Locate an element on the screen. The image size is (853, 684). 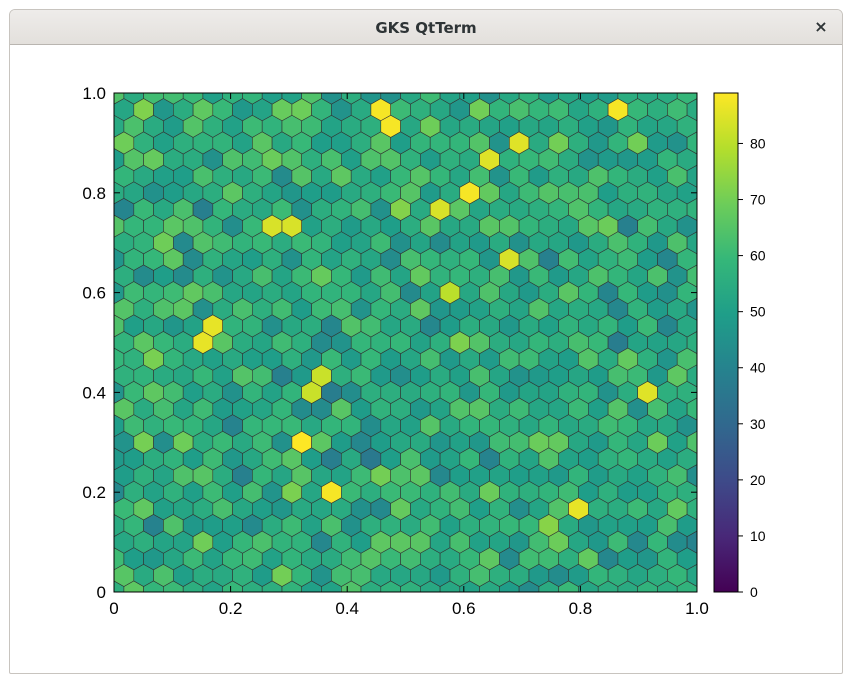
y-tick-label: 0.4 is located at coordinates (94, 392).